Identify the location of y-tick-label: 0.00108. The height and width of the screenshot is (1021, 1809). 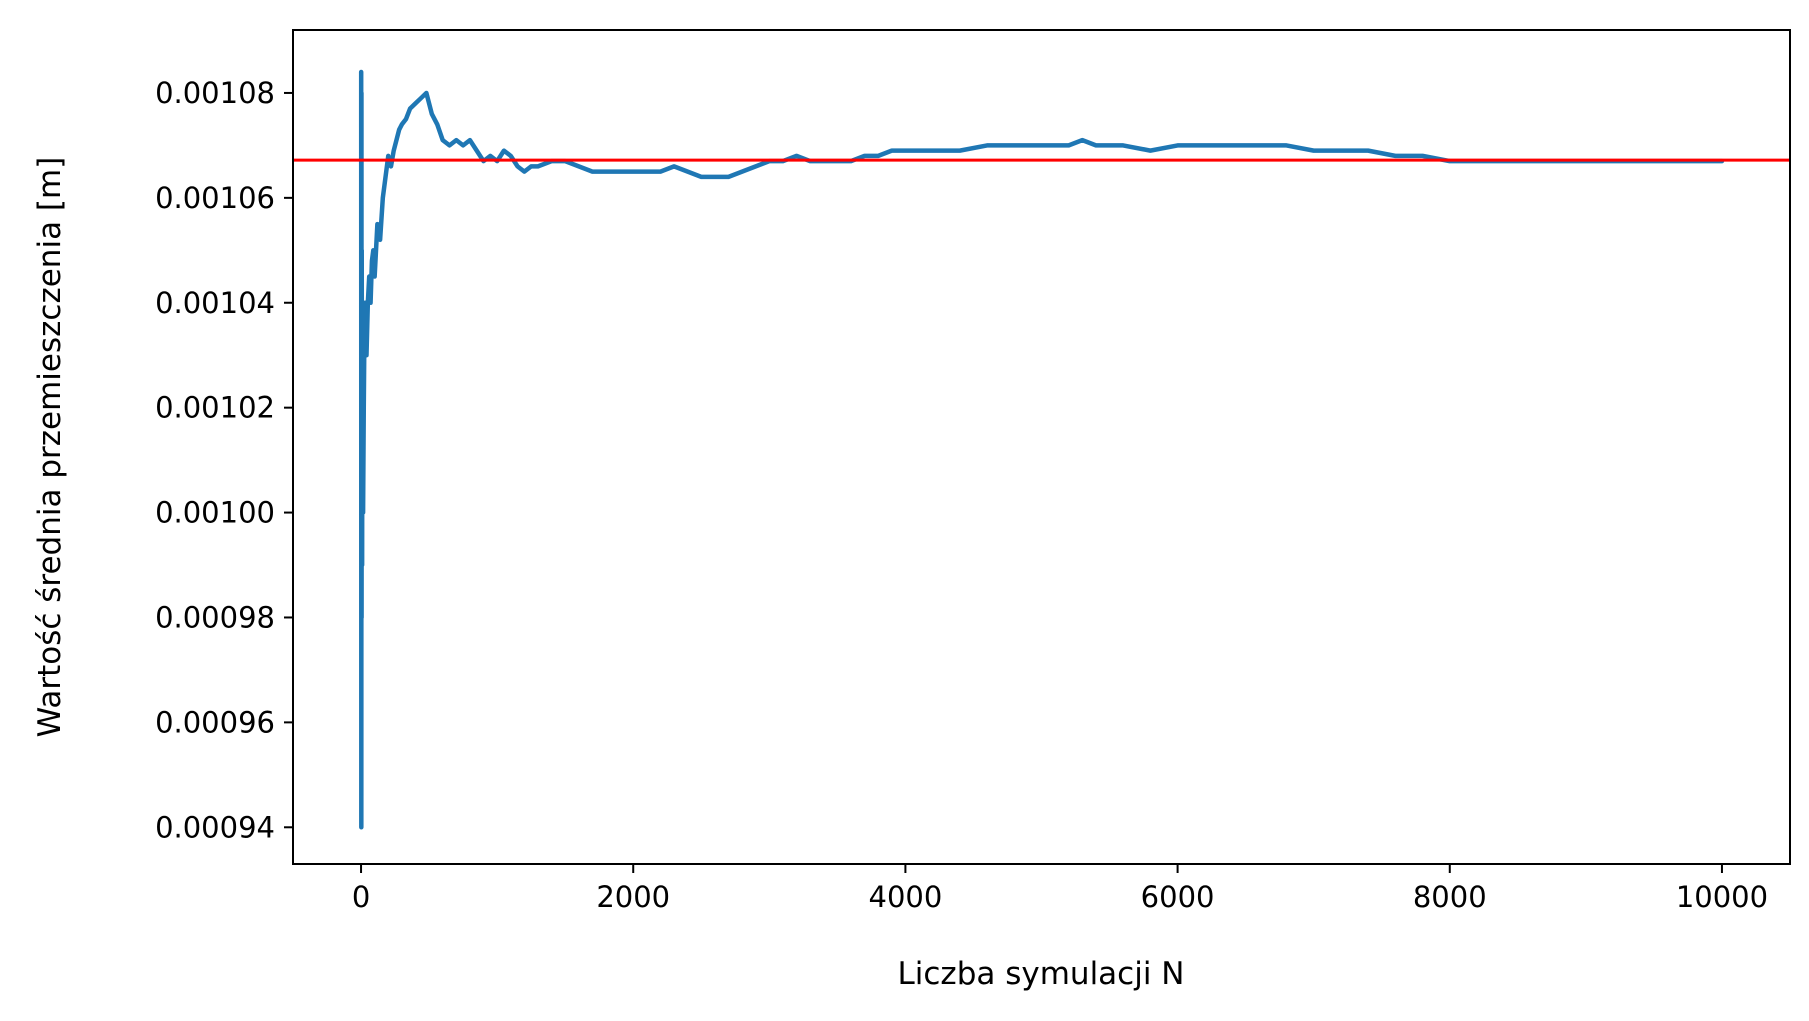
(215, 93).